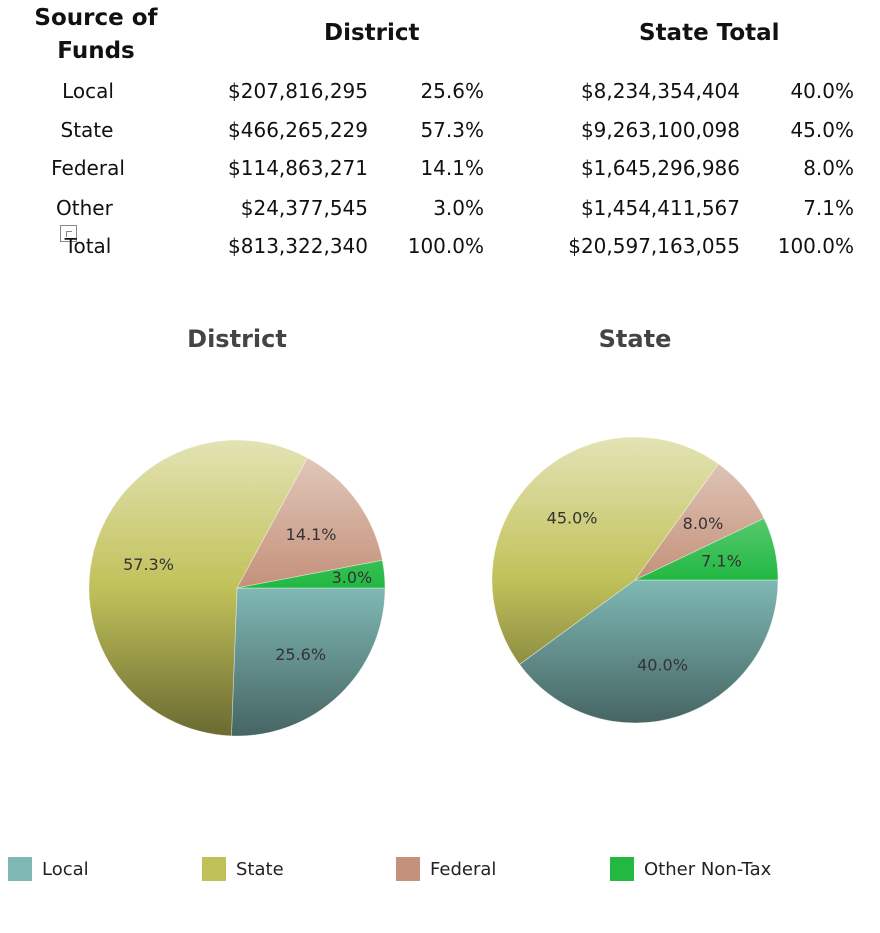  Describe the element at coordinates (352, 577) in the screenshot. I see `pie-data-label: 3.0%` at that location.